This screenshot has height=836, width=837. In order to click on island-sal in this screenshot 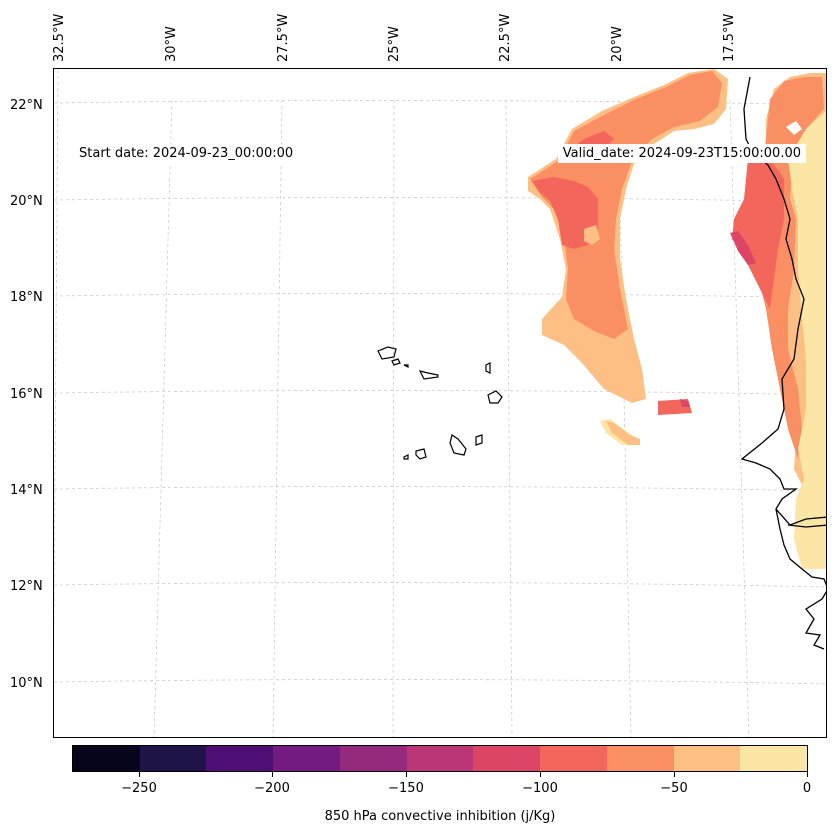, I will do `click(488, 368)`.